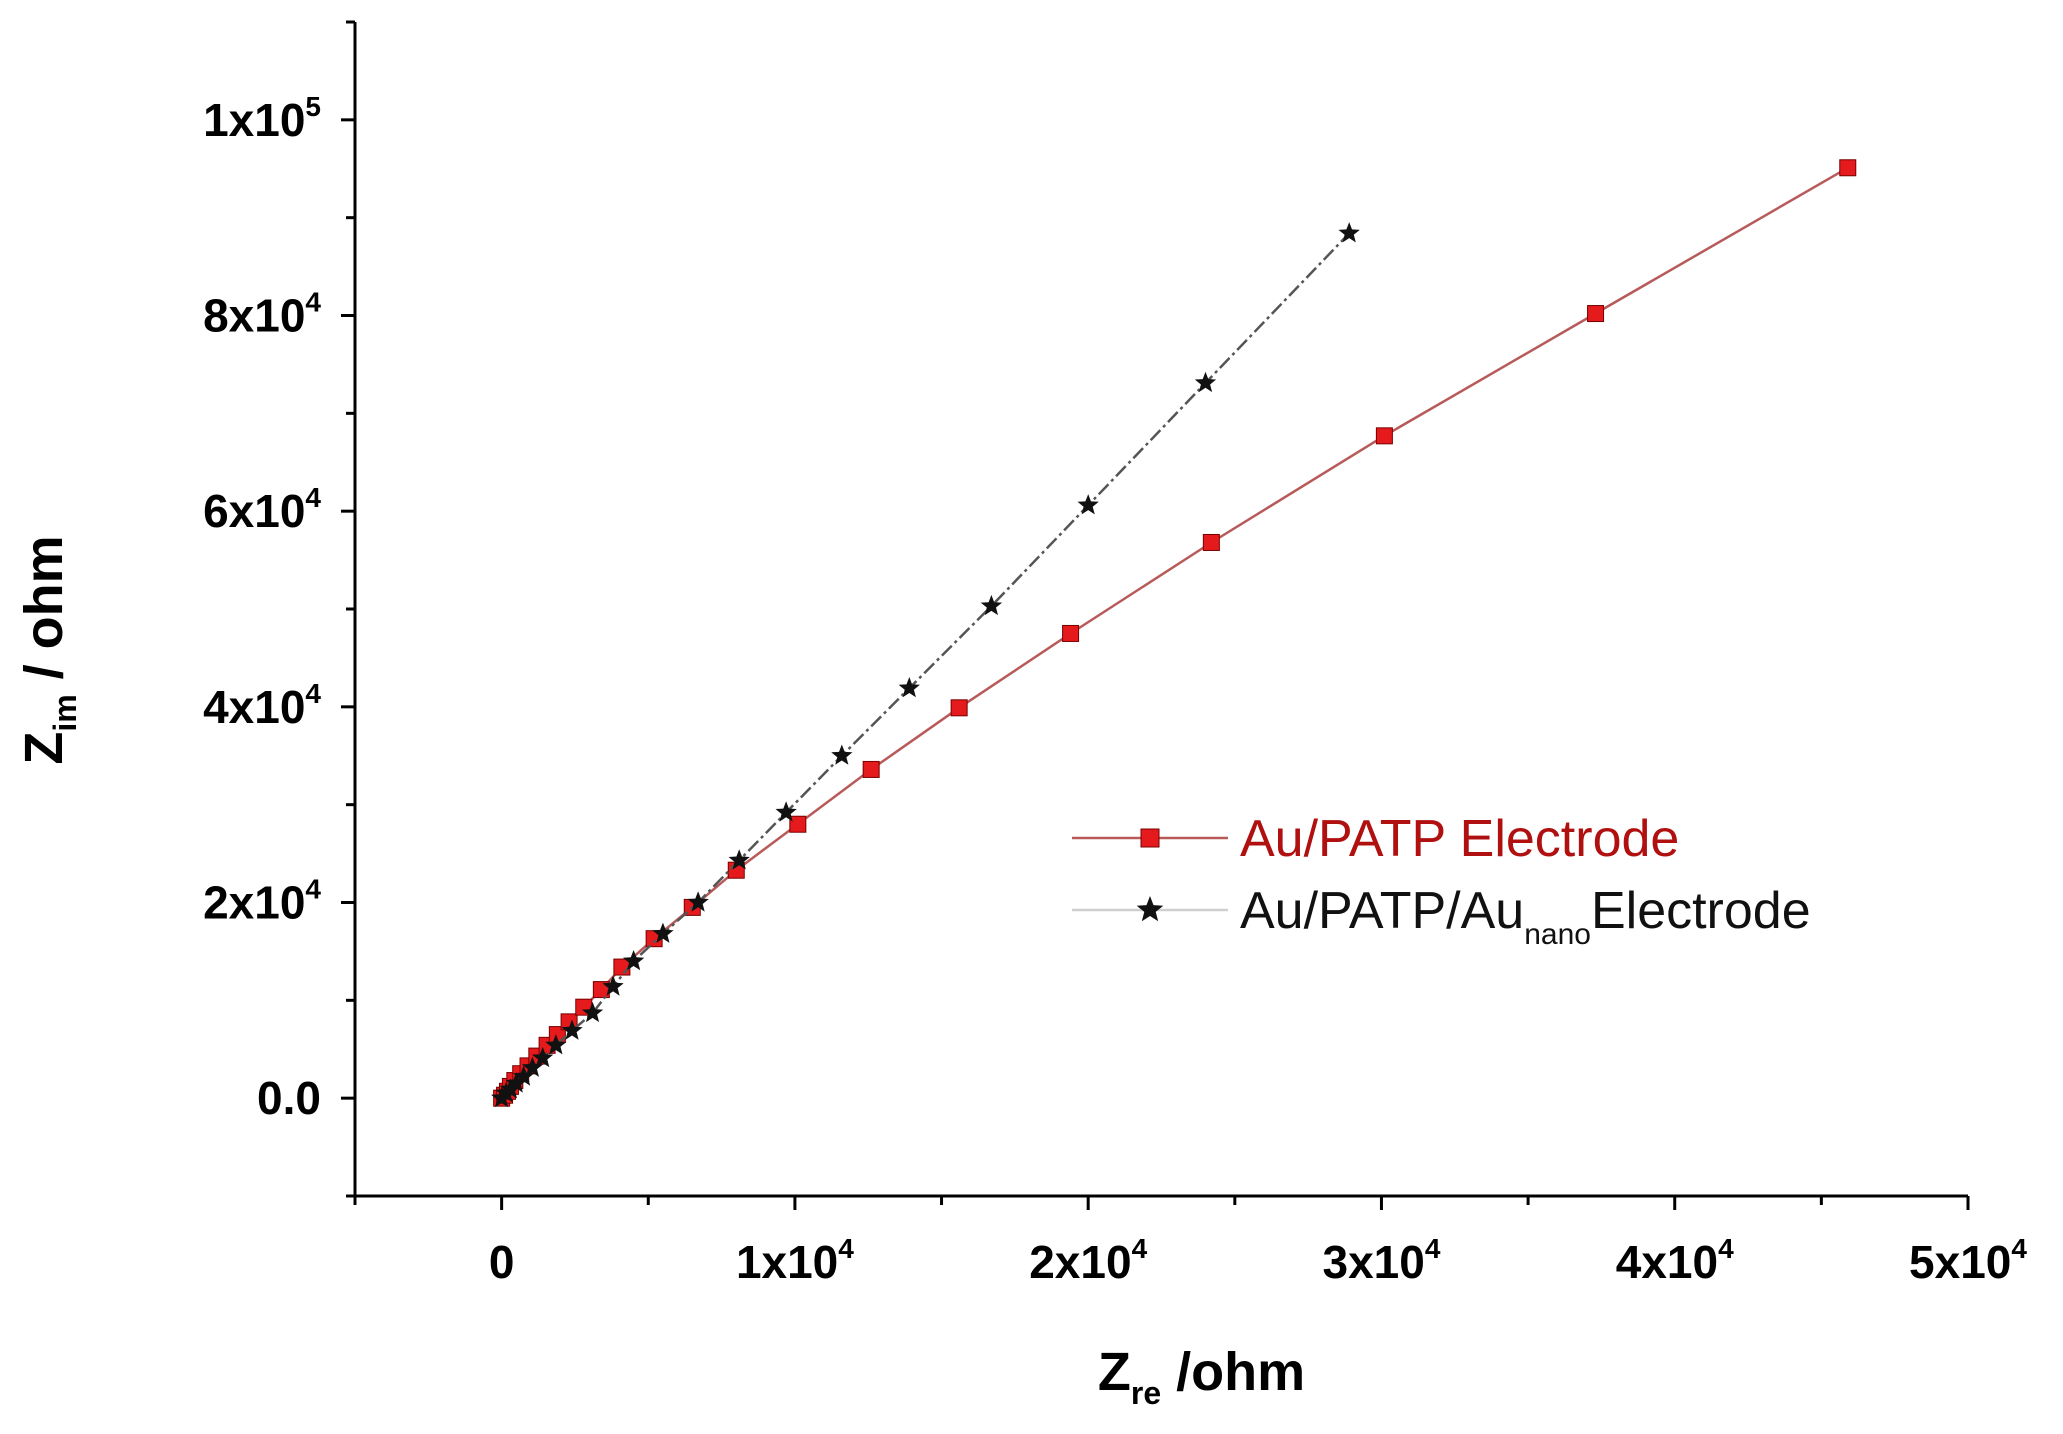  What do you see at coordinates (48, 649) in the screenshot?
I see `y-axis-title: Zim / ohm` at bounding box center [48, 649].